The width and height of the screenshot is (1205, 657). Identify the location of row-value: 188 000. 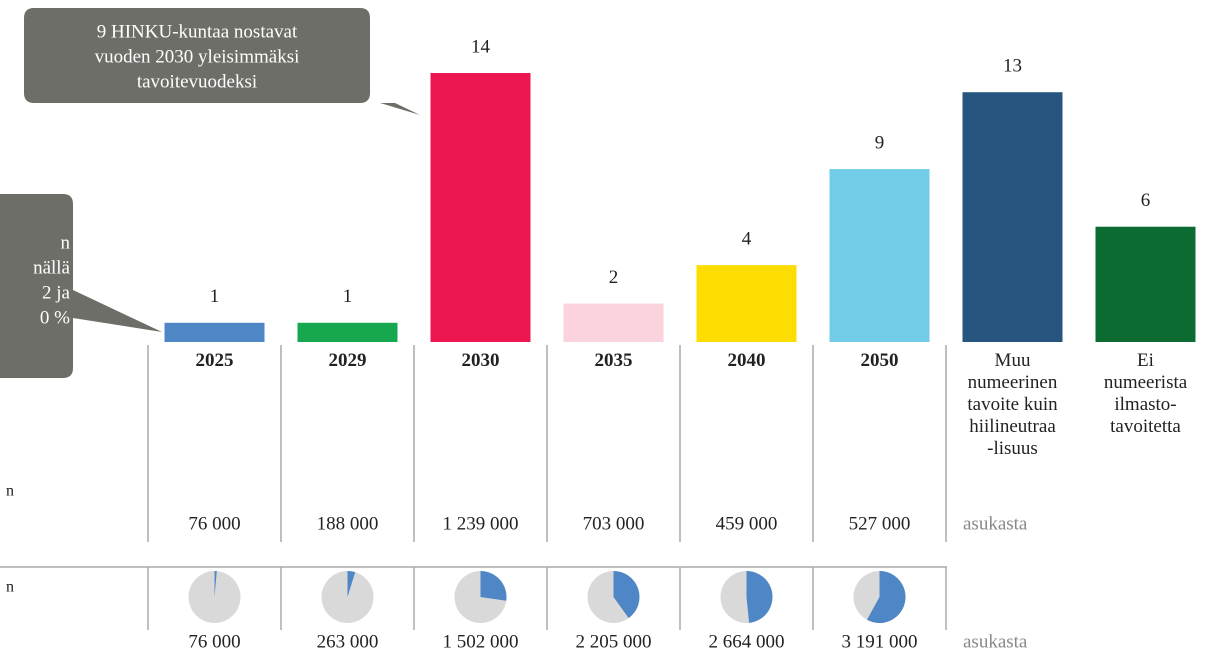
(348, 523).